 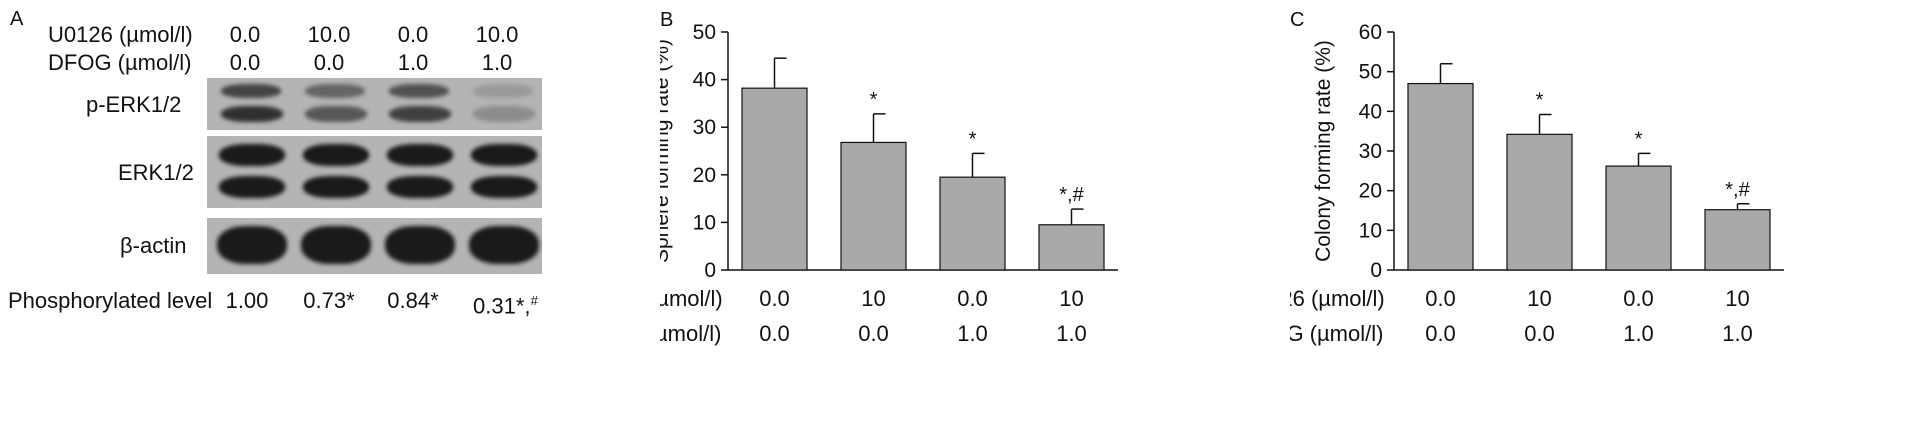 What do you see at coordinates (1297, 20) in the screenshot?
I see `panel-letter: C` at bounding box center [1297, 20].